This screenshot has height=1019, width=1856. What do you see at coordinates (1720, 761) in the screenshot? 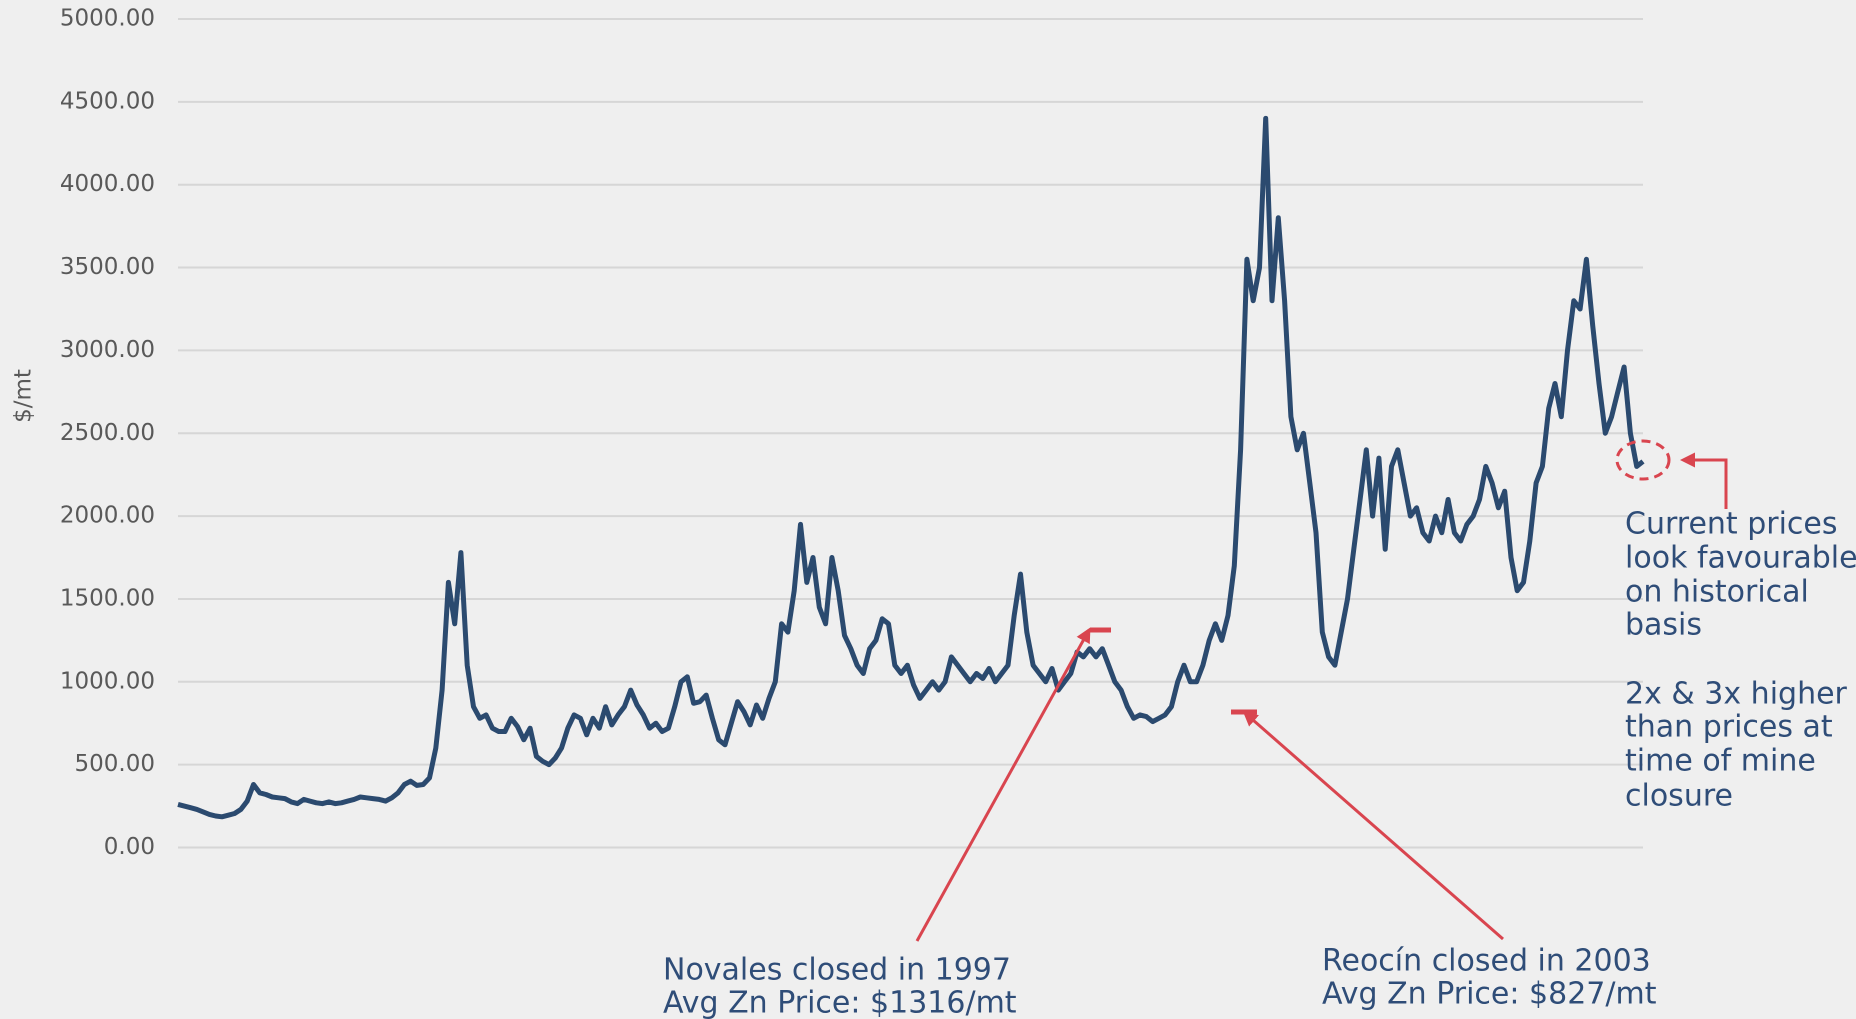
I see `annotation-text: time of mine` at bounding box center [1720, 761].